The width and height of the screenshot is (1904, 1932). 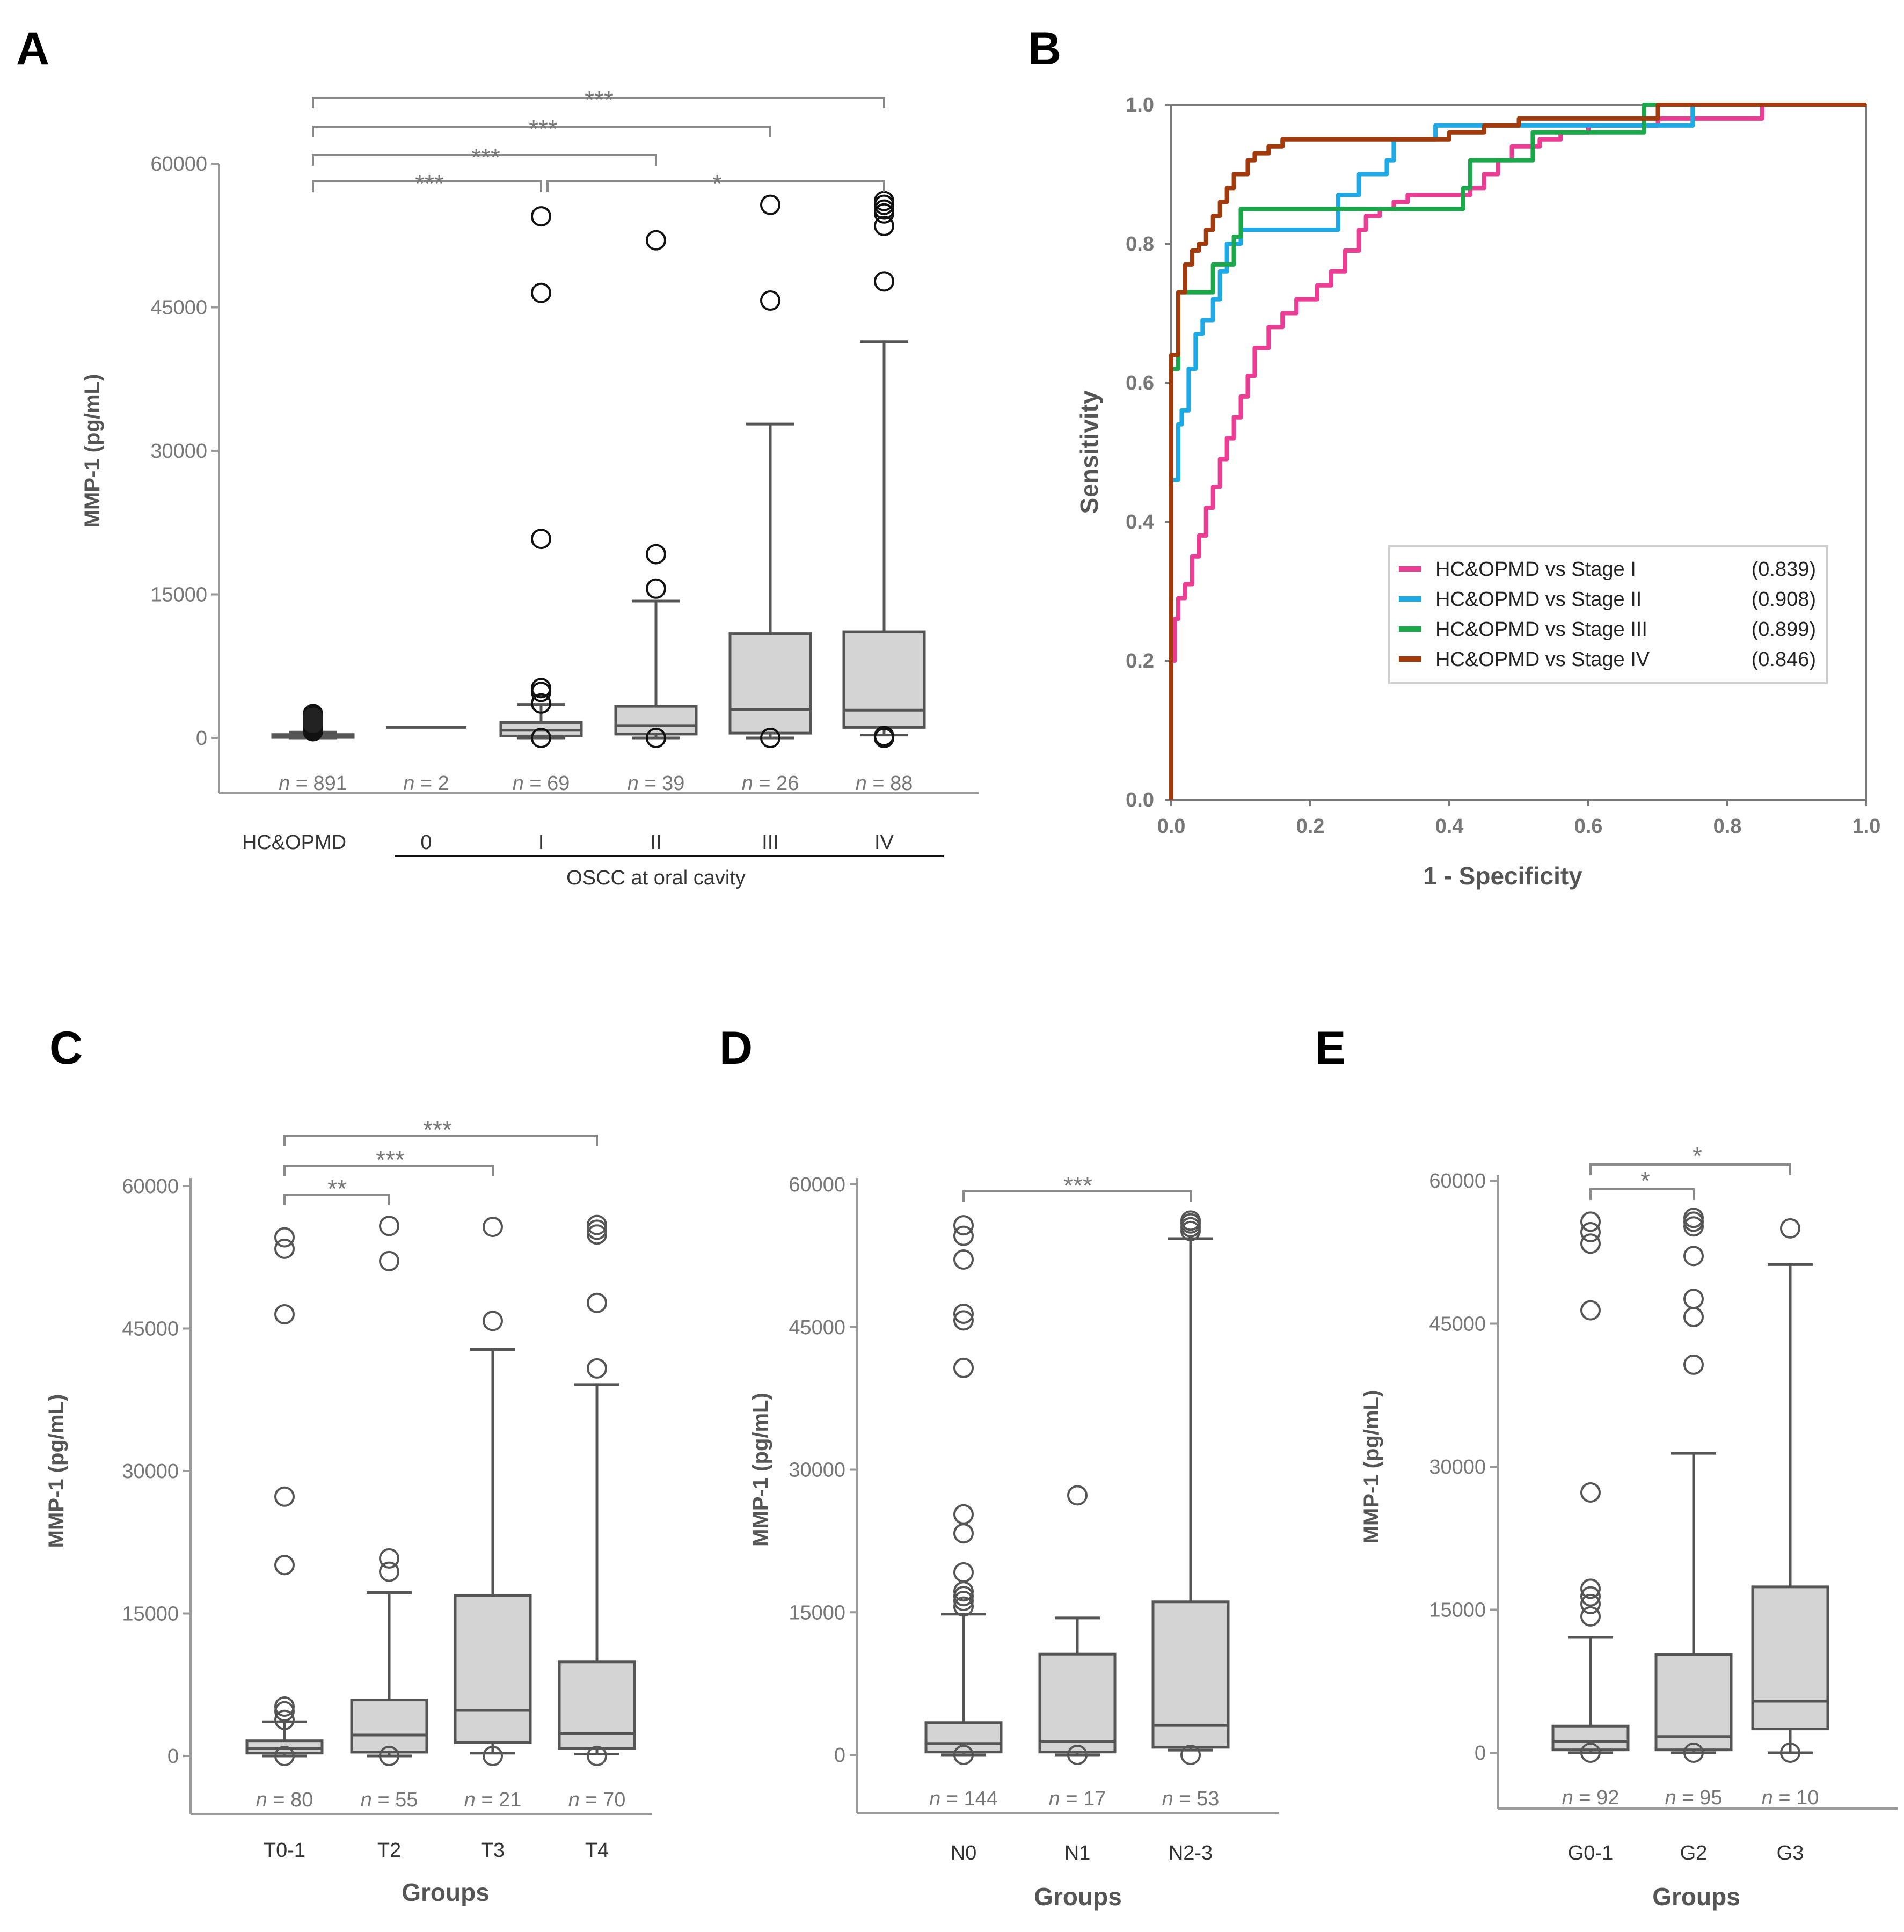 What do you see at coordinates (1541, 629) in the screenshot?
I see `legend-entry: HC&OPMD vs Stage III` at bounding box center [1541, 629].